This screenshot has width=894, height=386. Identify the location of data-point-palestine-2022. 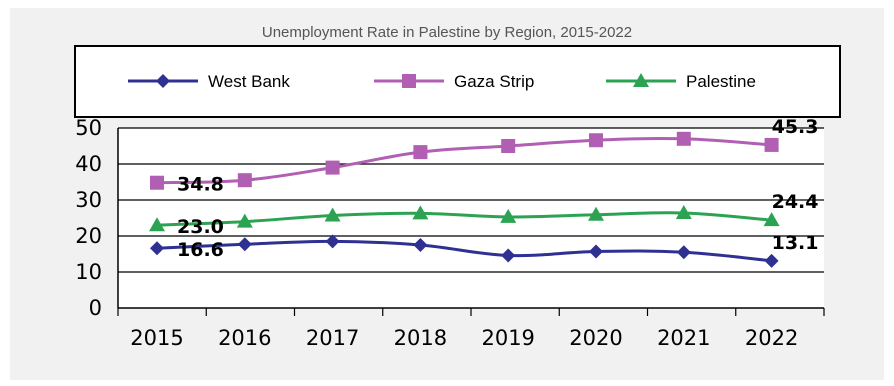
(771, 219).